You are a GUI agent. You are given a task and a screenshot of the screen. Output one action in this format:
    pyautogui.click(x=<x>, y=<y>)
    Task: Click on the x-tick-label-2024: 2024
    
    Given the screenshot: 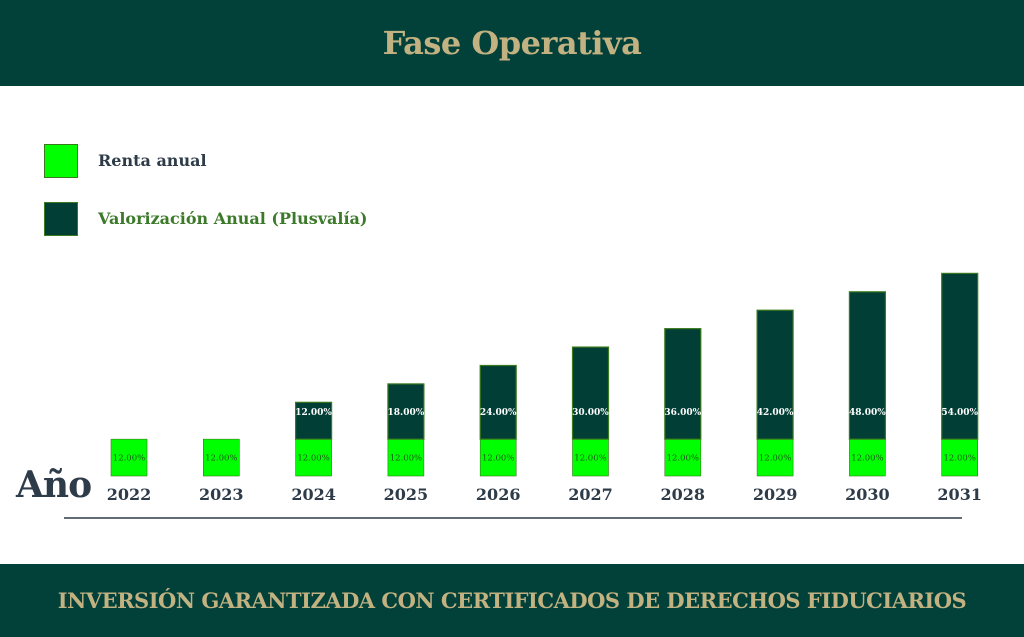 What is the action you would take?
    pyautogui.click(x=313, y=494)
    